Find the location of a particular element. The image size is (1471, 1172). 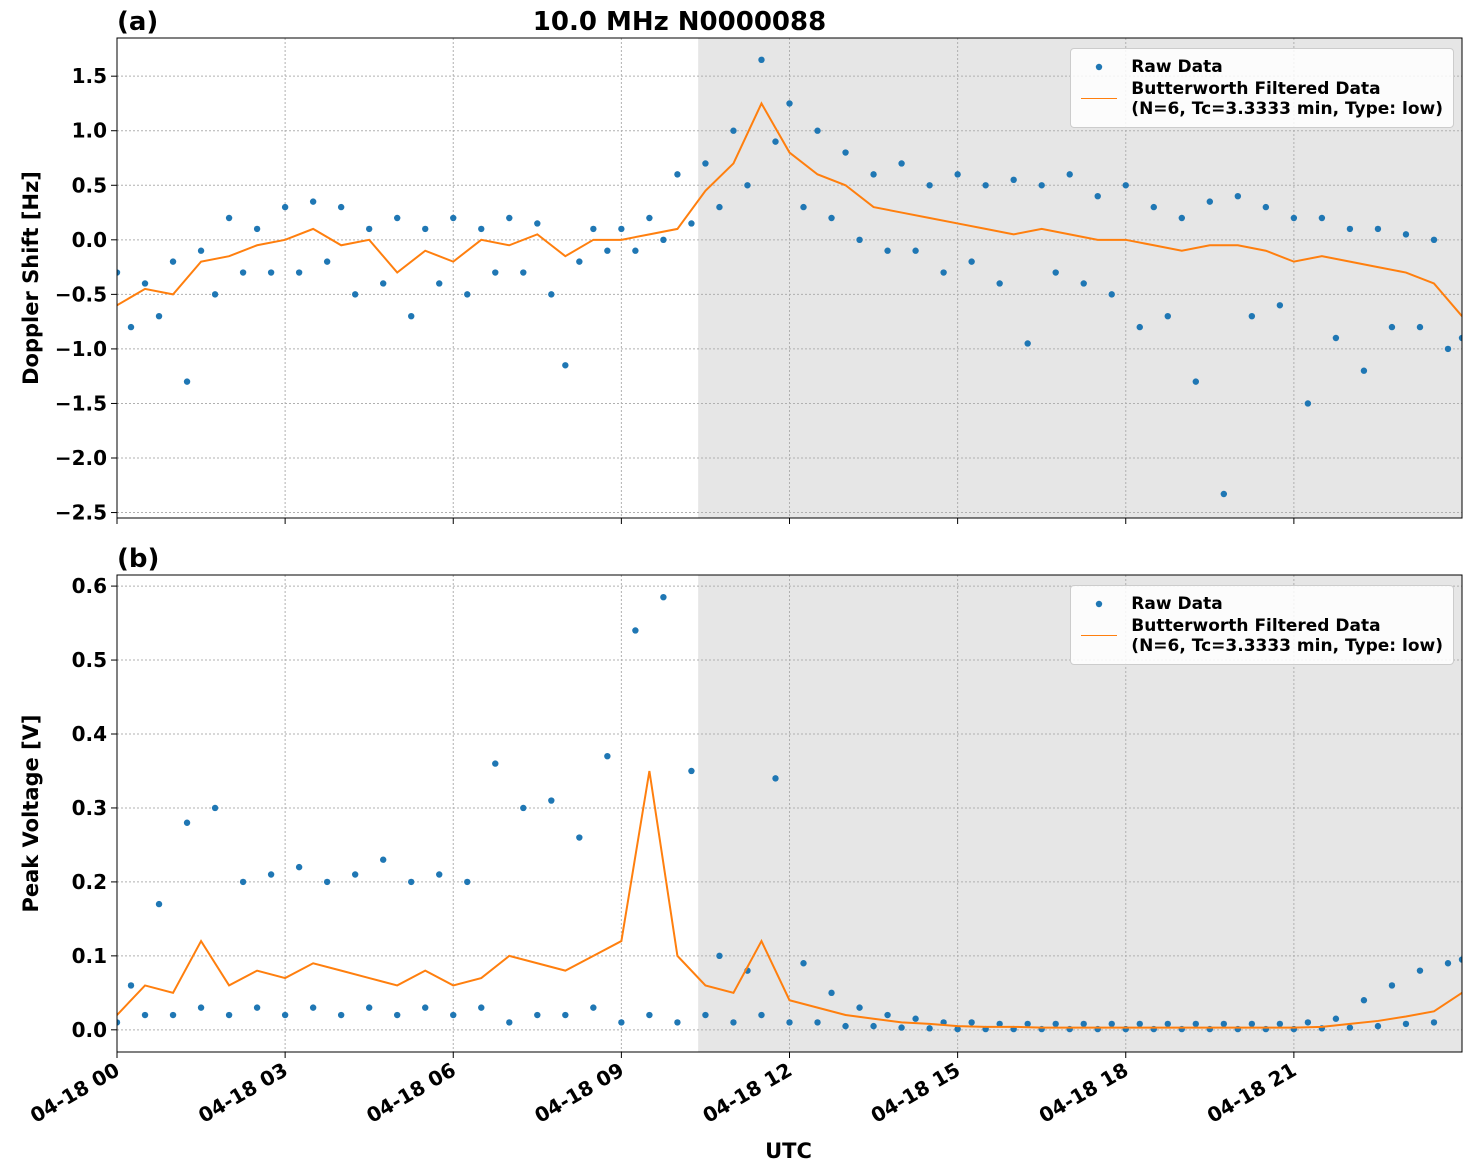

x-tick-label: 04-18 21 is located at coordinates (1252, 1093).